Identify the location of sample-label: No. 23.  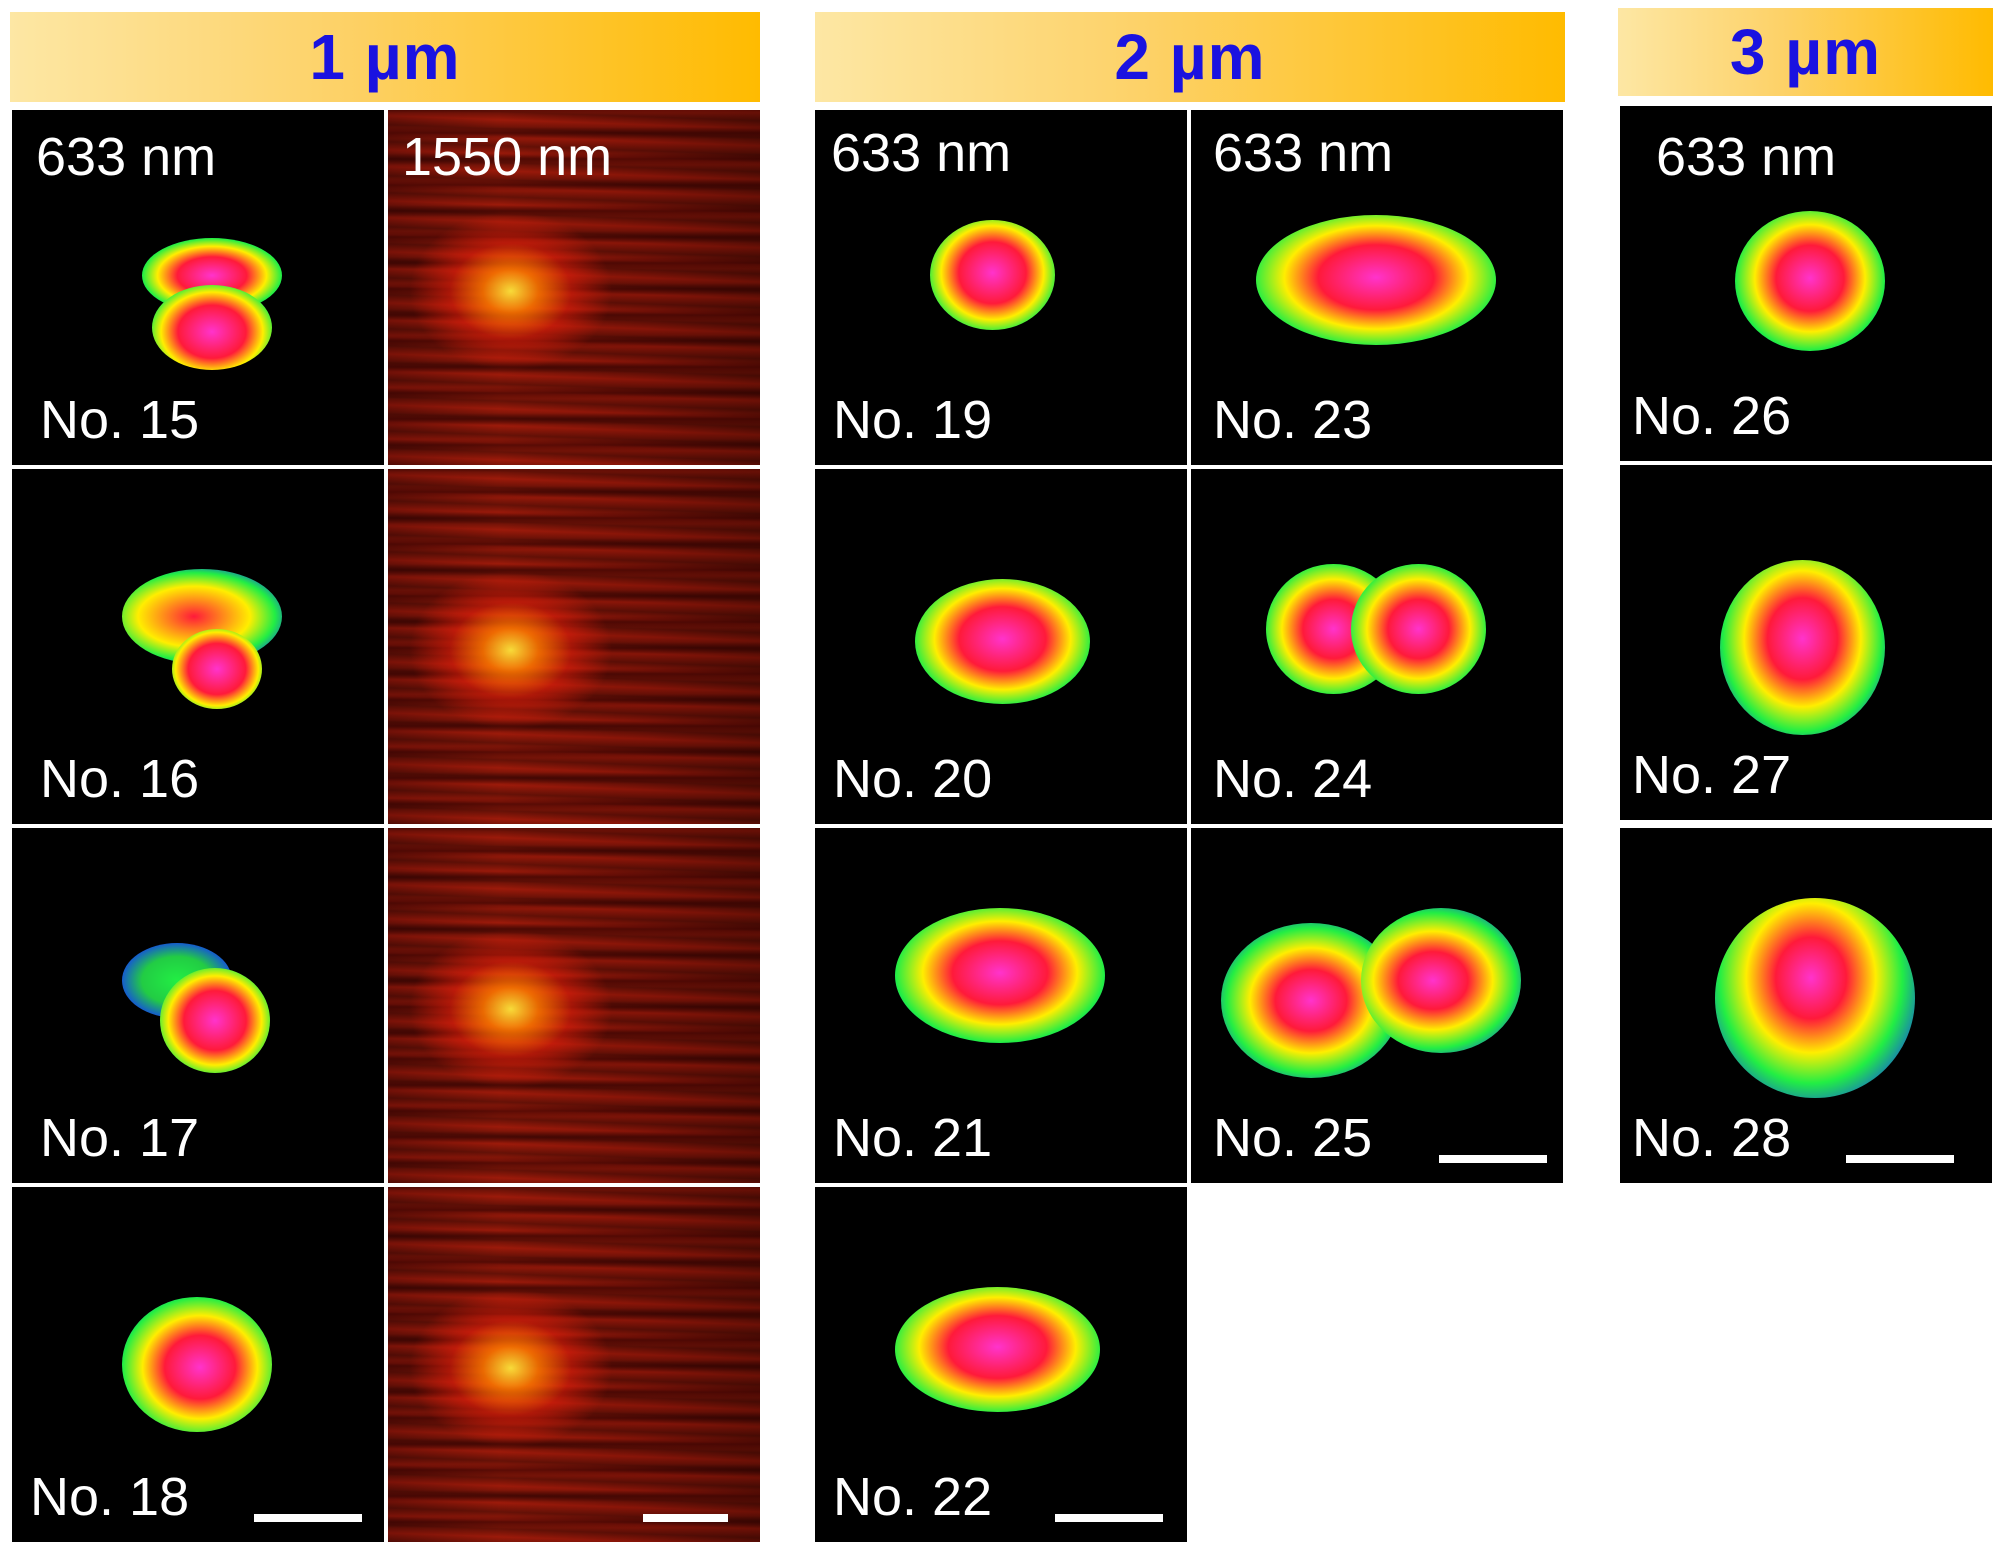
(1293, 420).